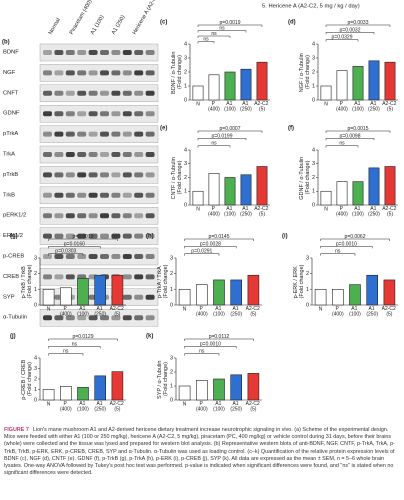  I want to click on blot-row-label: NGF, so click(9, 73).